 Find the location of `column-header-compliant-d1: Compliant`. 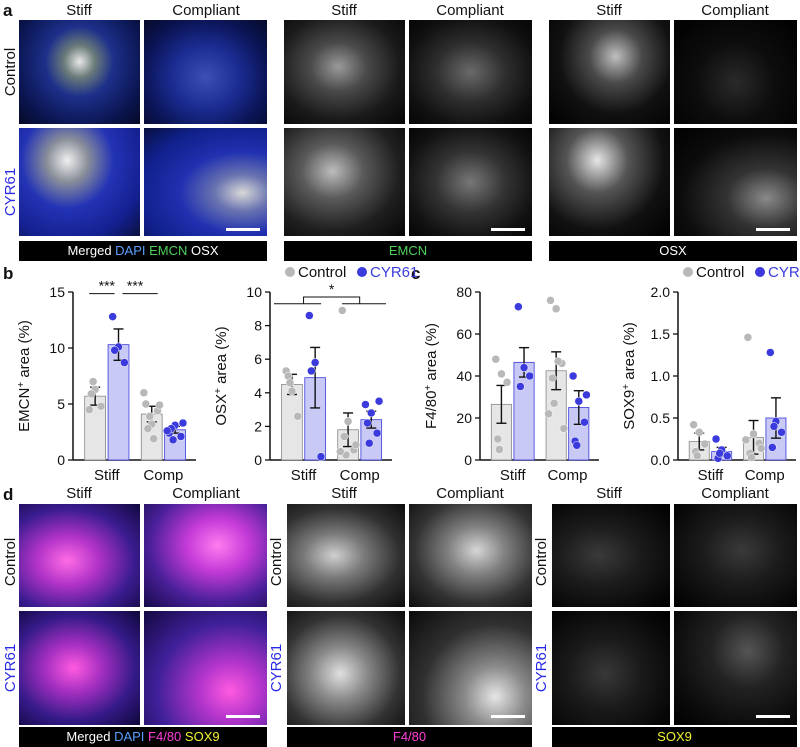

column-header-compliant-d1: Compliant is located at coordinates (206, 493).